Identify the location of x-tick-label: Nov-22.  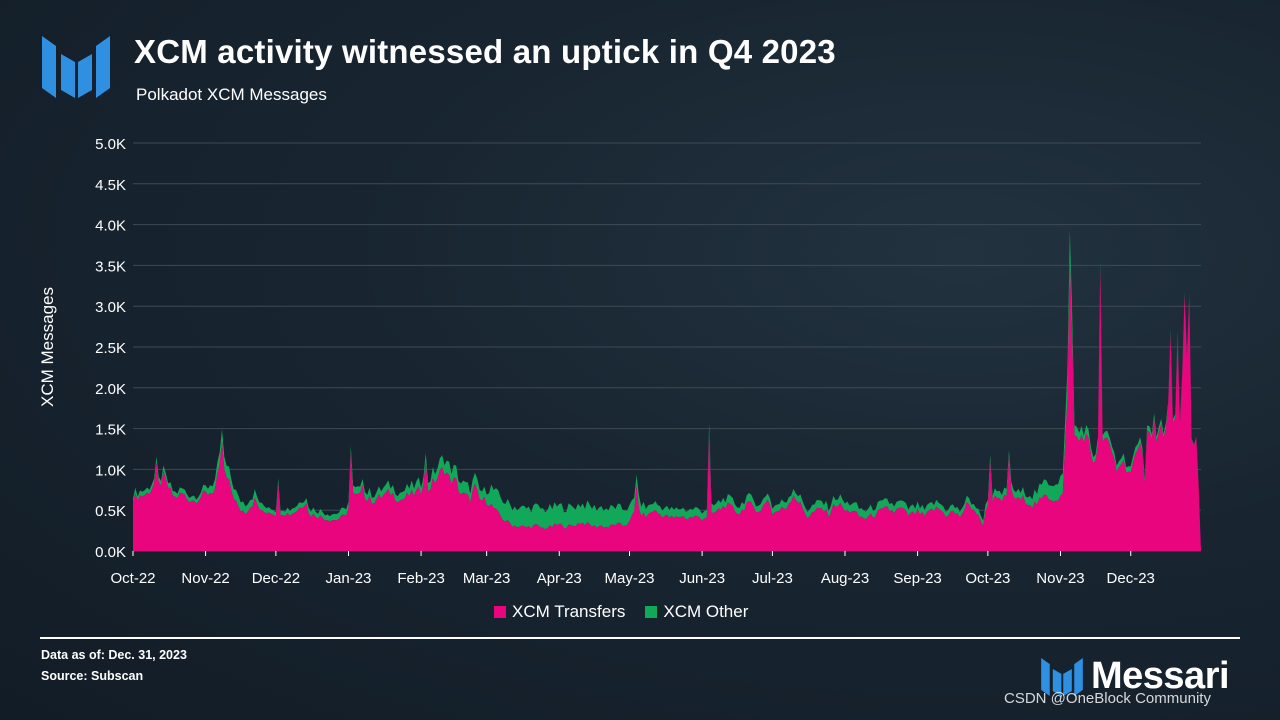
(205, 578).